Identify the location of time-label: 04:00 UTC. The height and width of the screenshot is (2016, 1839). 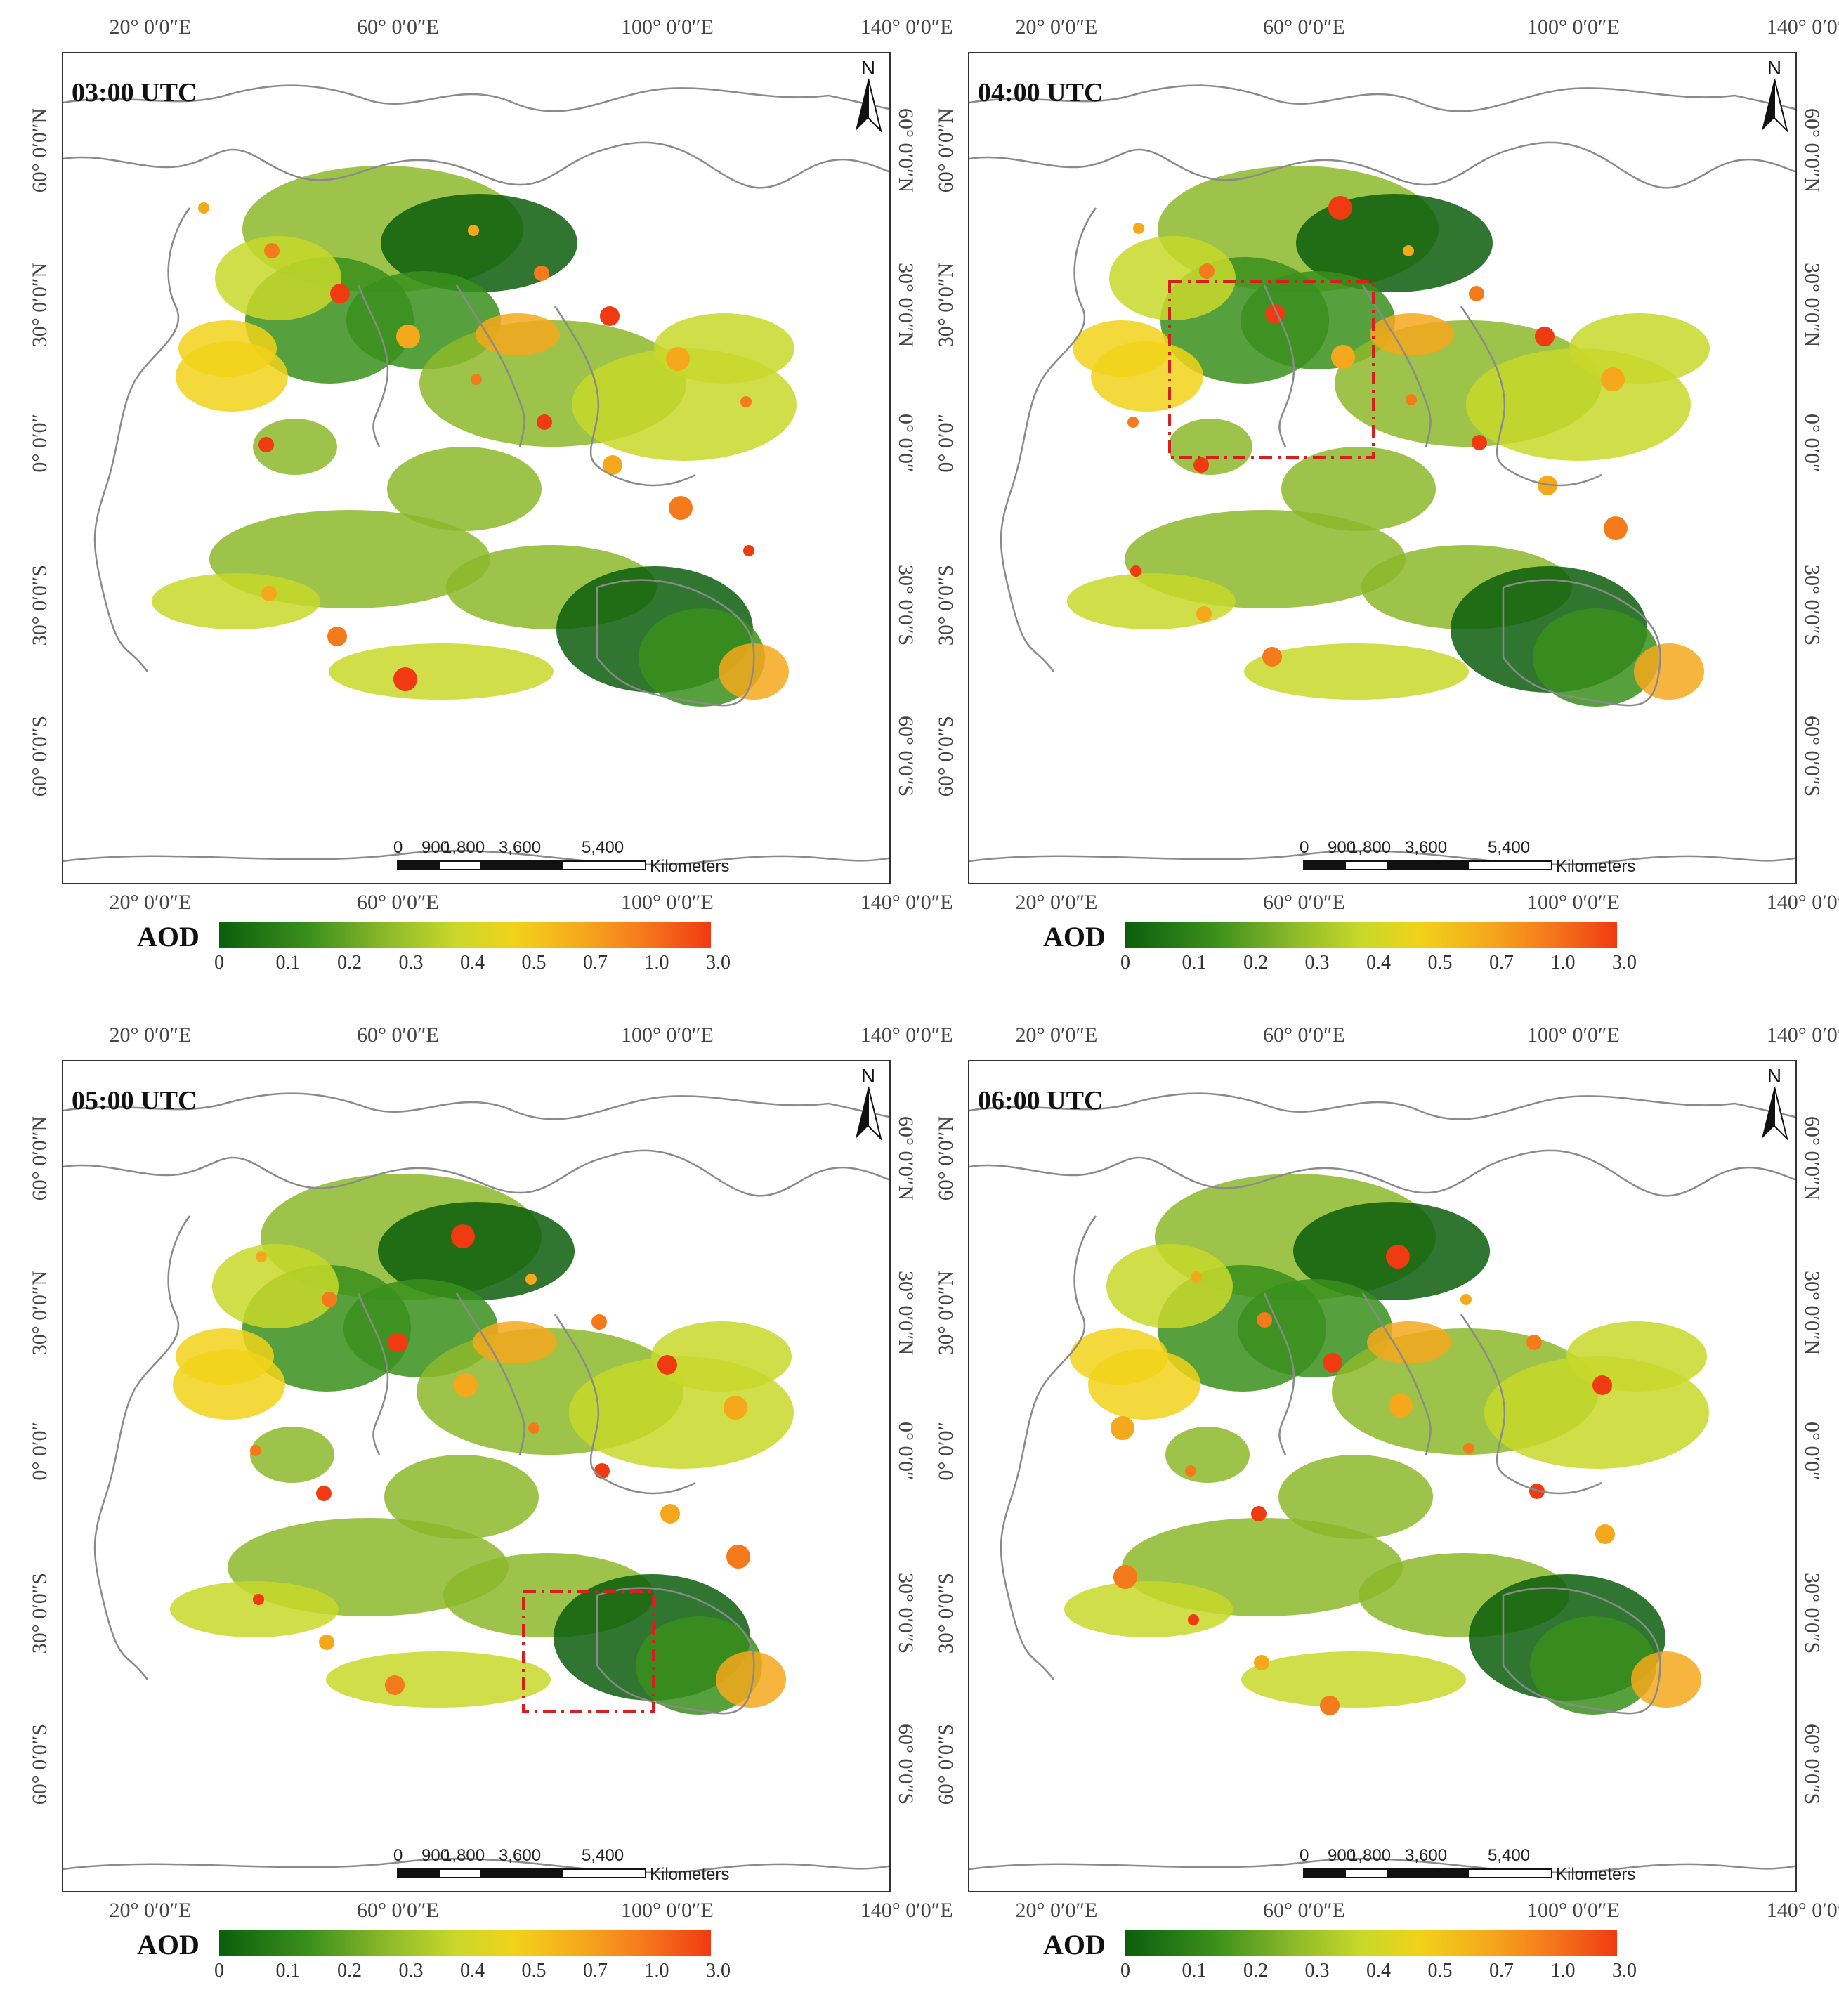
(1041, 92).